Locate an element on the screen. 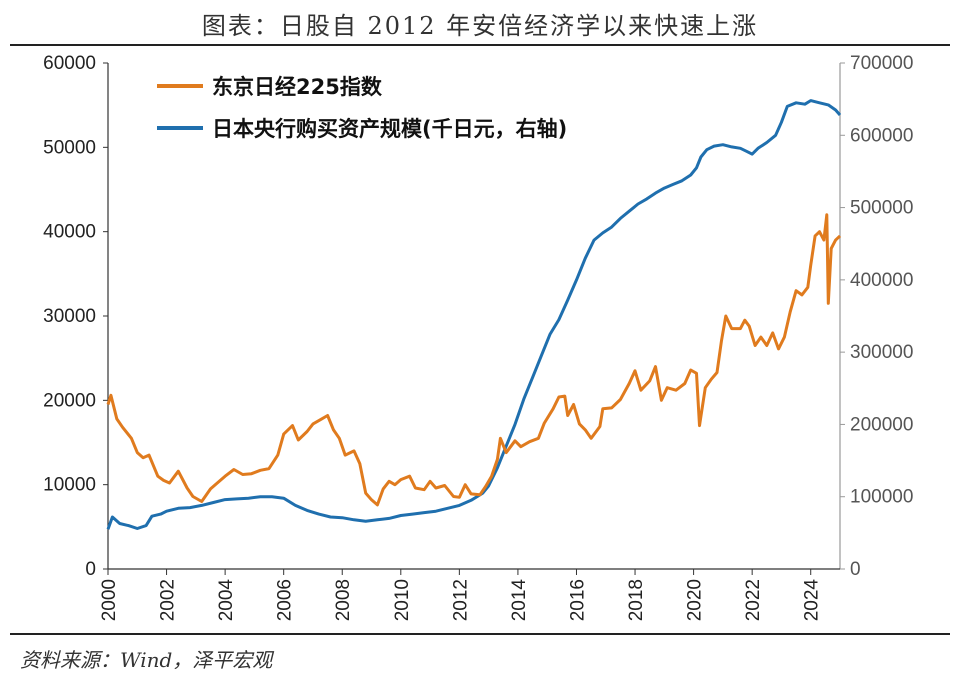  legend-label-boj: 日本央行购买资产规模(千日元，右轴) is located at coordinates (389, 129).